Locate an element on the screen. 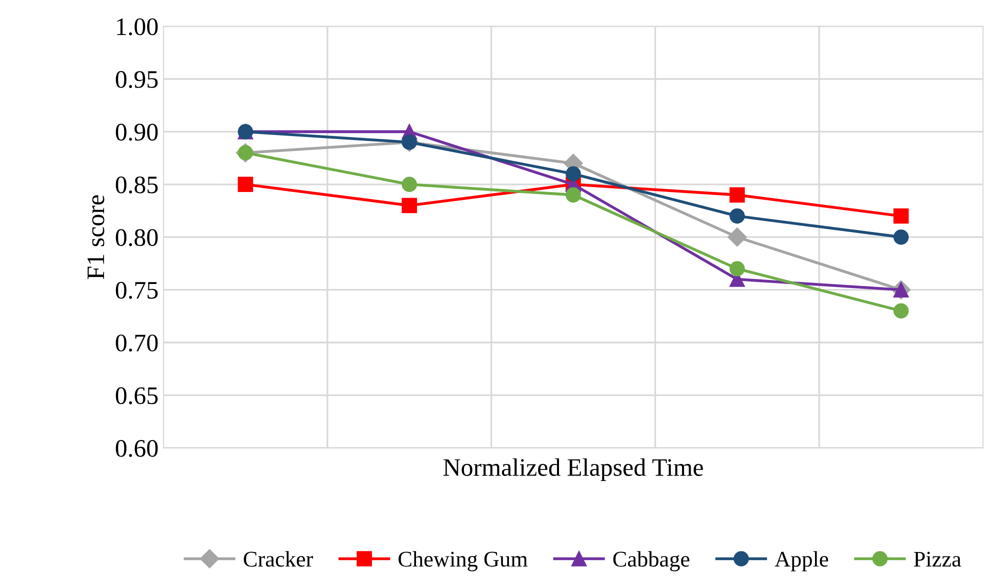 This screenshot has width=985, height=584. legend-label: Chewing Gum is located at coordinates (463, 561).